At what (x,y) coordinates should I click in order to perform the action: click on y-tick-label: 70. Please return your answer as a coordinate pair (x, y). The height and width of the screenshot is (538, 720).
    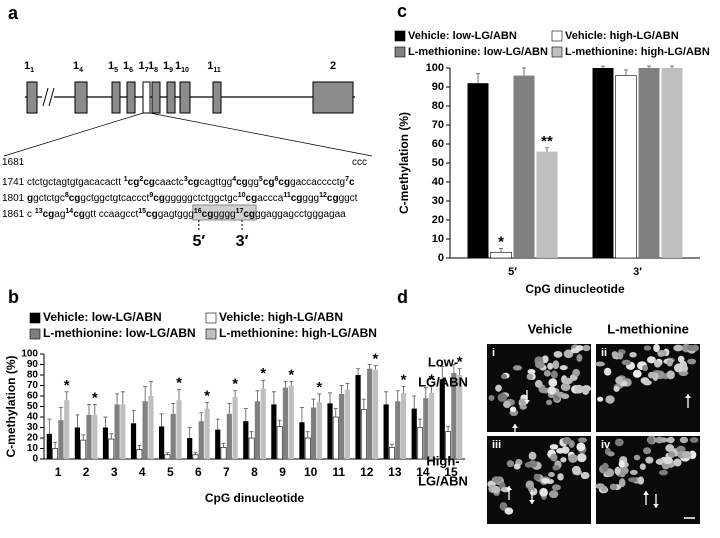
    Looking at the image, I should click on (438, 125).